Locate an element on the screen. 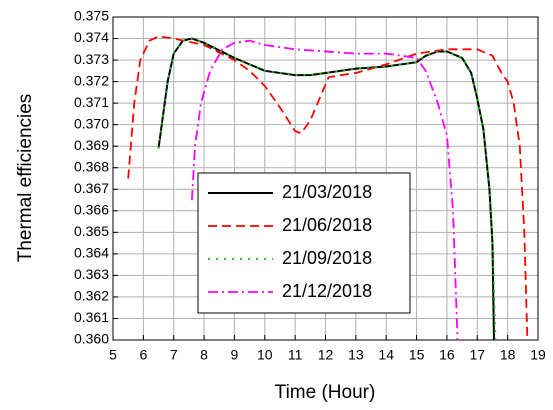 The width and height of the screenshot is (553, 410). y-tick-label: 0.367 is located at coordinates (91, 188).